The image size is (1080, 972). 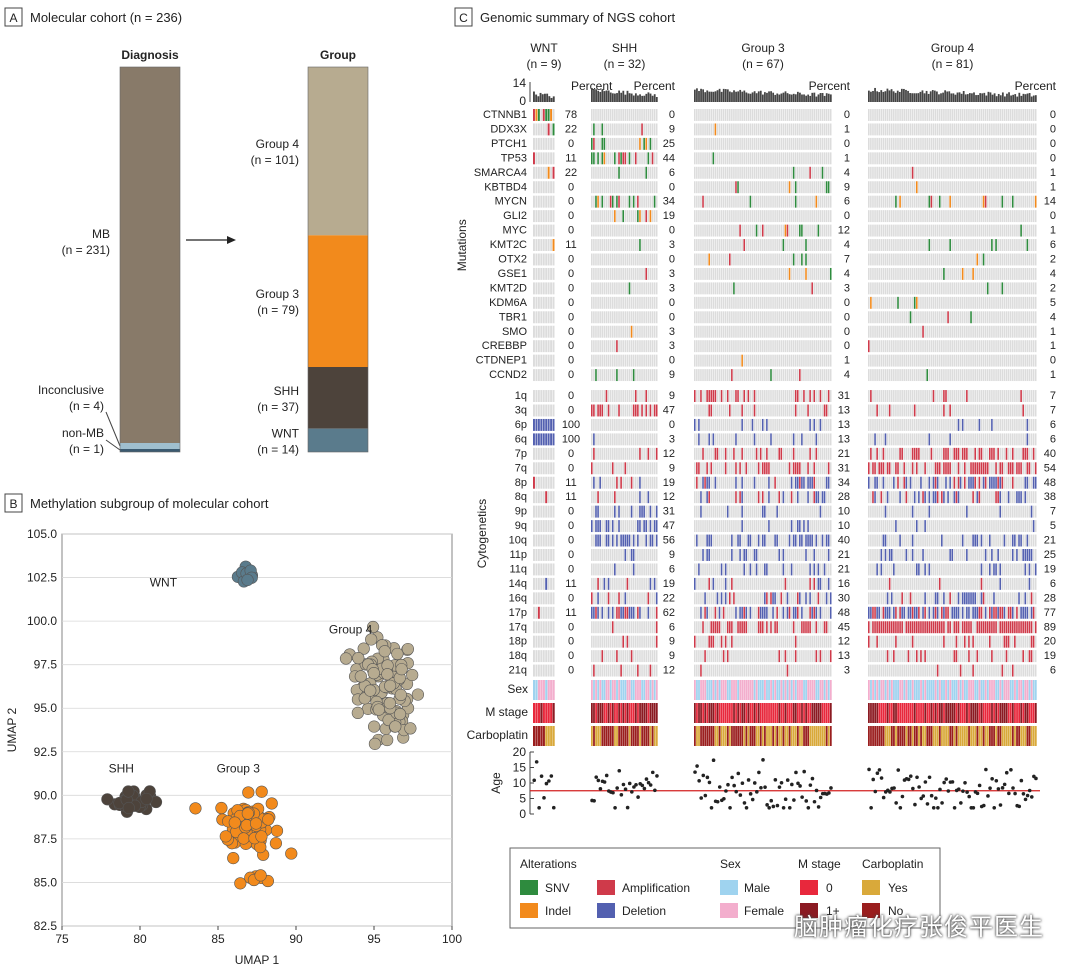 What do you see at coordinates (571, 173) in the screenshot?
I see `row-percent: 22` at bounding box center [571, 173].